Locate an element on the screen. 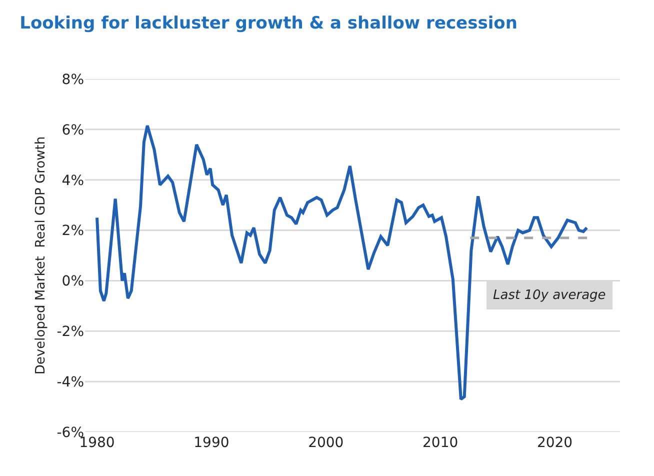 This screenshot has width=654, height=476. y-tick-label: 0% is located at coordinates (73, 282).